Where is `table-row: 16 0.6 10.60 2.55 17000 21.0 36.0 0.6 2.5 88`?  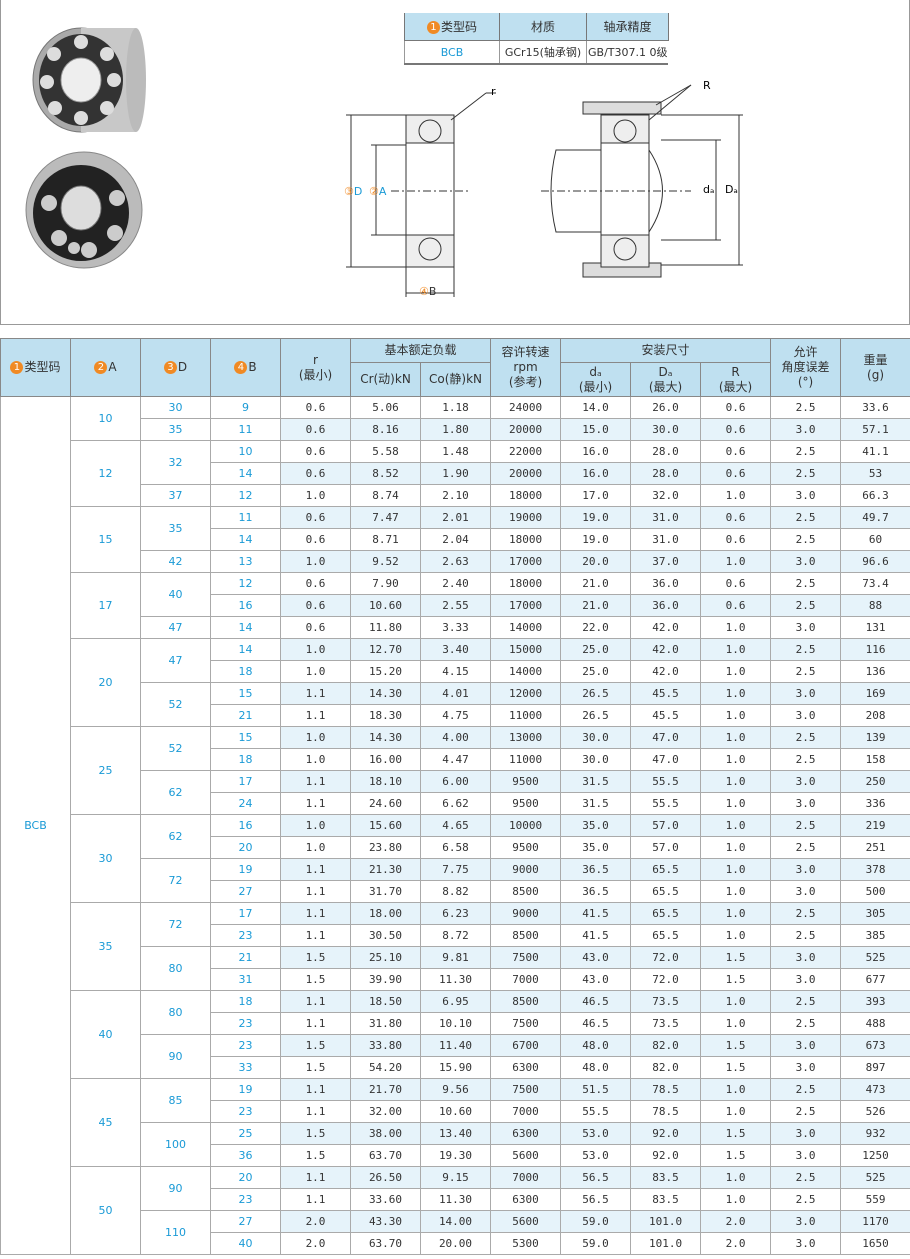
table-row: 16 0.6 10.60 2.55 17000 21.0 36.0 0.6 2.5 88 is located at coordinates (455, 605).